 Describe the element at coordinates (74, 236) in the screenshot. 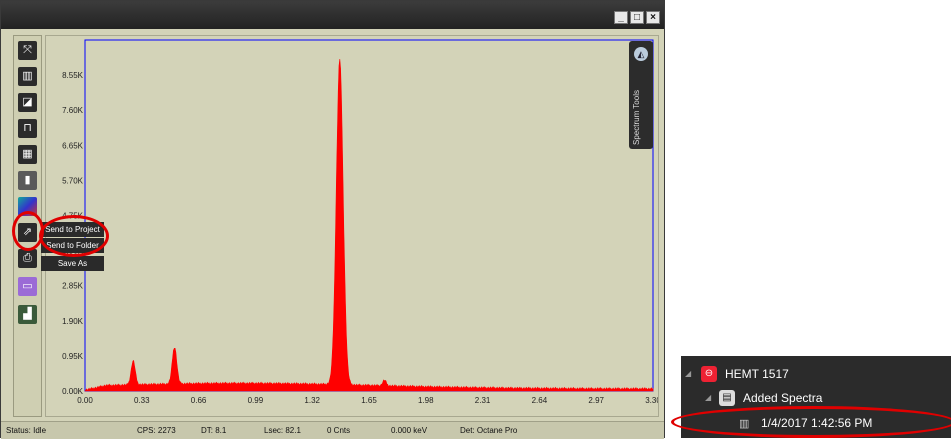

I see `highlight-ring-menu` at that location.